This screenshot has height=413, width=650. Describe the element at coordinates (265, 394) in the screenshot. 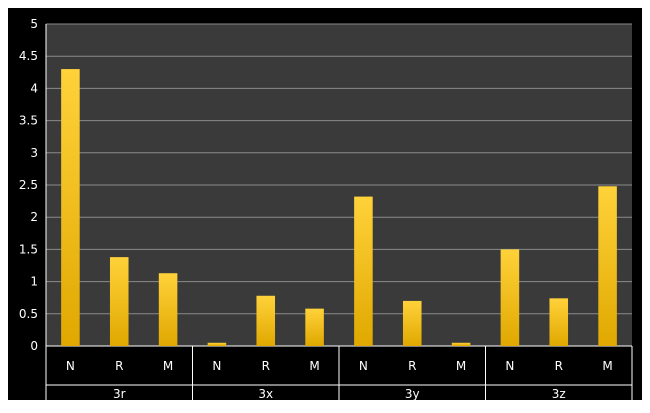

I see `x-group-label: 3x` at that location.